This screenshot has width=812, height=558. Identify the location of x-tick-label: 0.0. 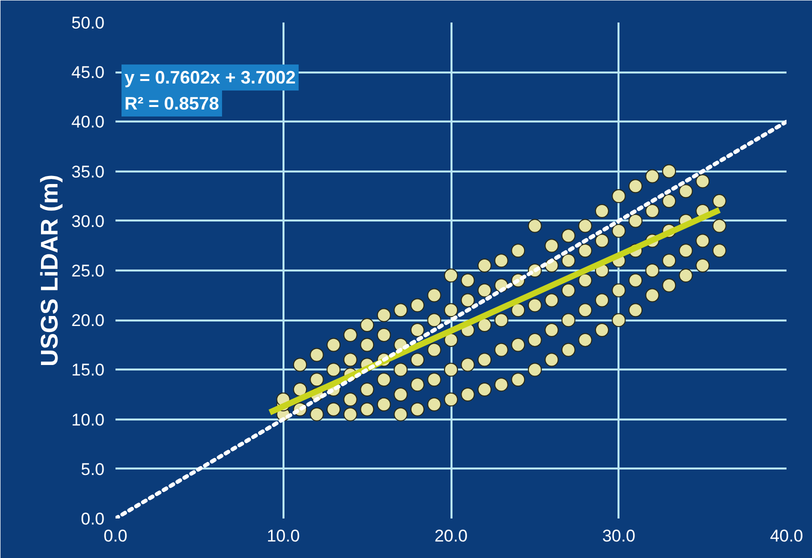
(116, 536).